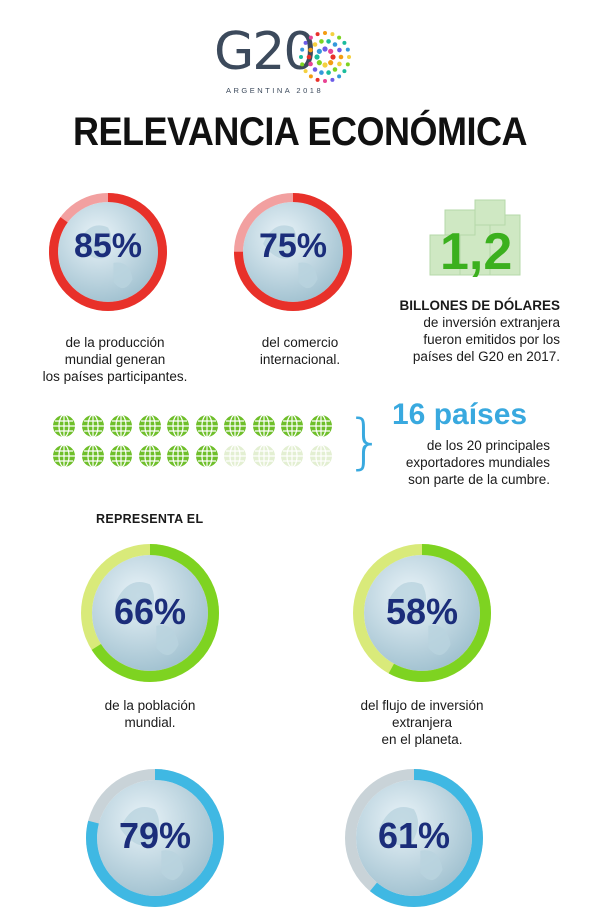  What do you see at coordinates (155, 835) in the screenshot?
I see `stat-value: 79%` at bounding box center [155, 835].